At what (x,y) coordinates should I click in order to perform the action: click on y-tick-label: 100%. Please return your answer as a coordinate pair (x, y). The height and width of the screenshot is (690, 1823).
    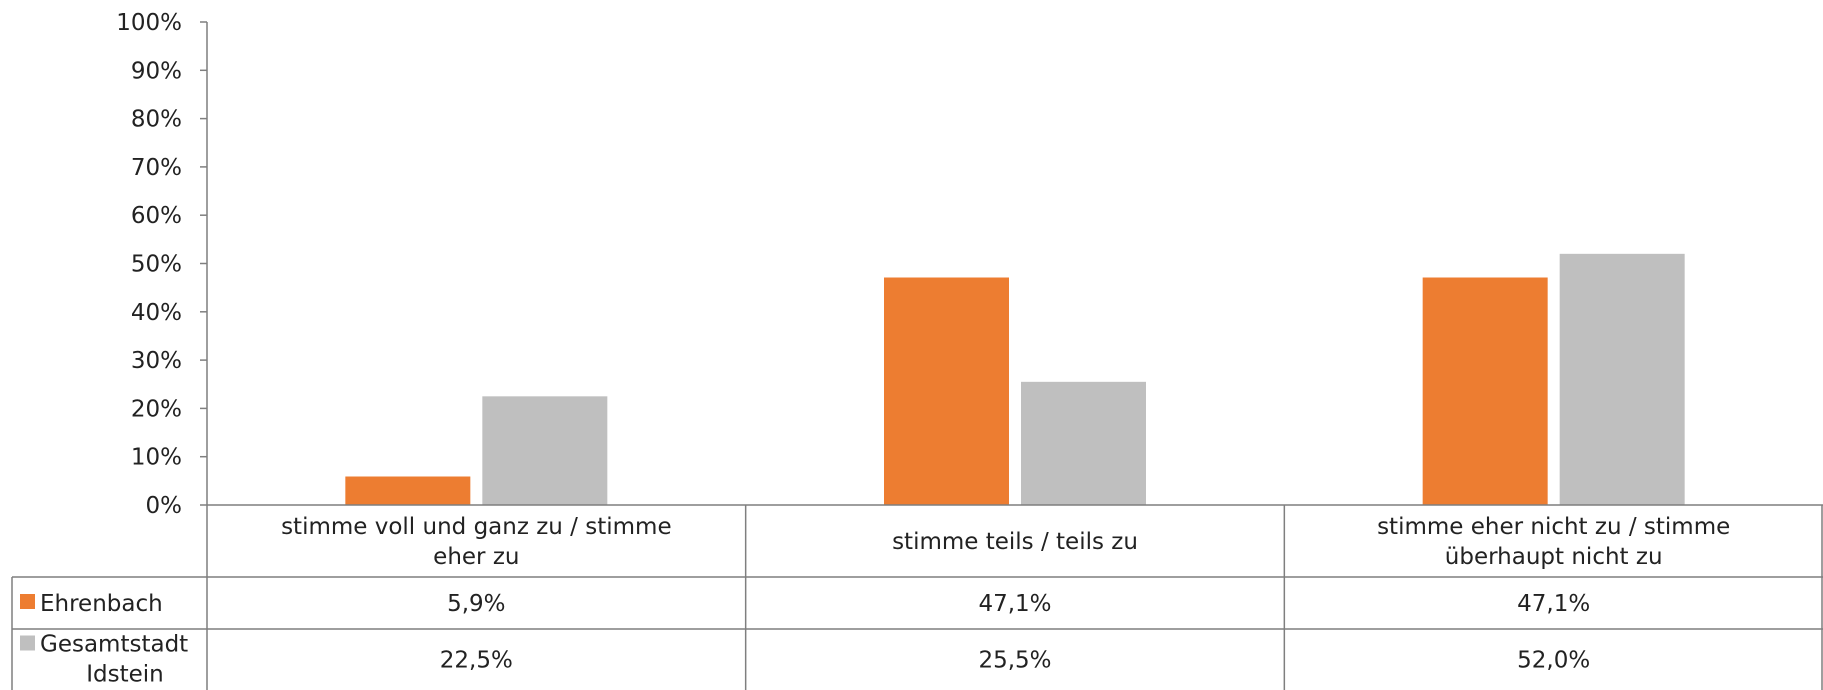
    Looking at the image, I should click on (149, 23).